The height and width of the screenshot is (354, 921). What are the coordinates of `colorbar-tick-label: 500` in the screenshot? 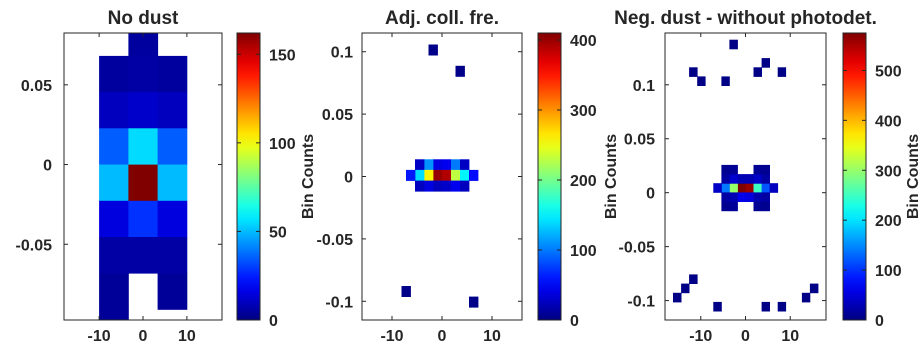 It's located at (888, 71).